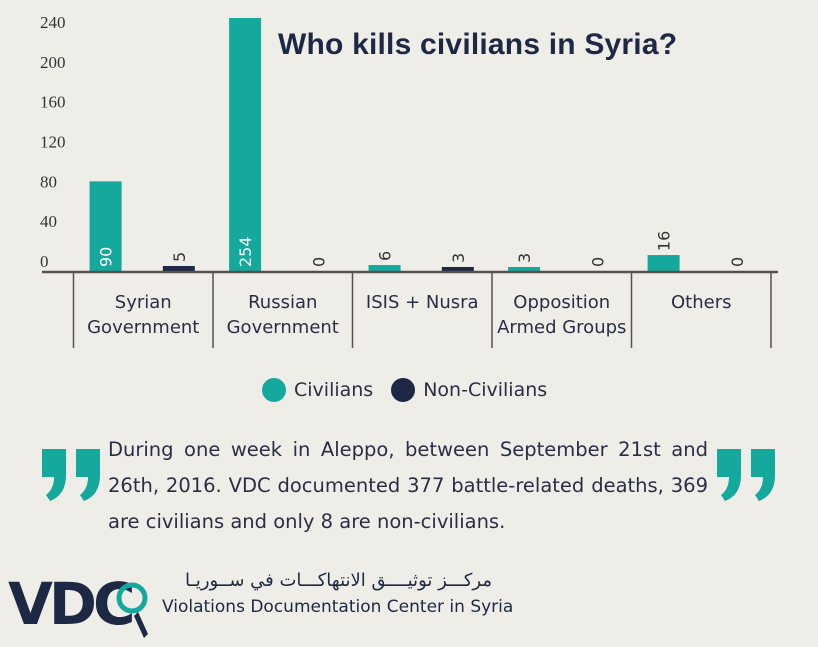 The width and height of the screenshot is (818, 647). I want to click on legend-item-civilians: Civilians, so click(317, 390).